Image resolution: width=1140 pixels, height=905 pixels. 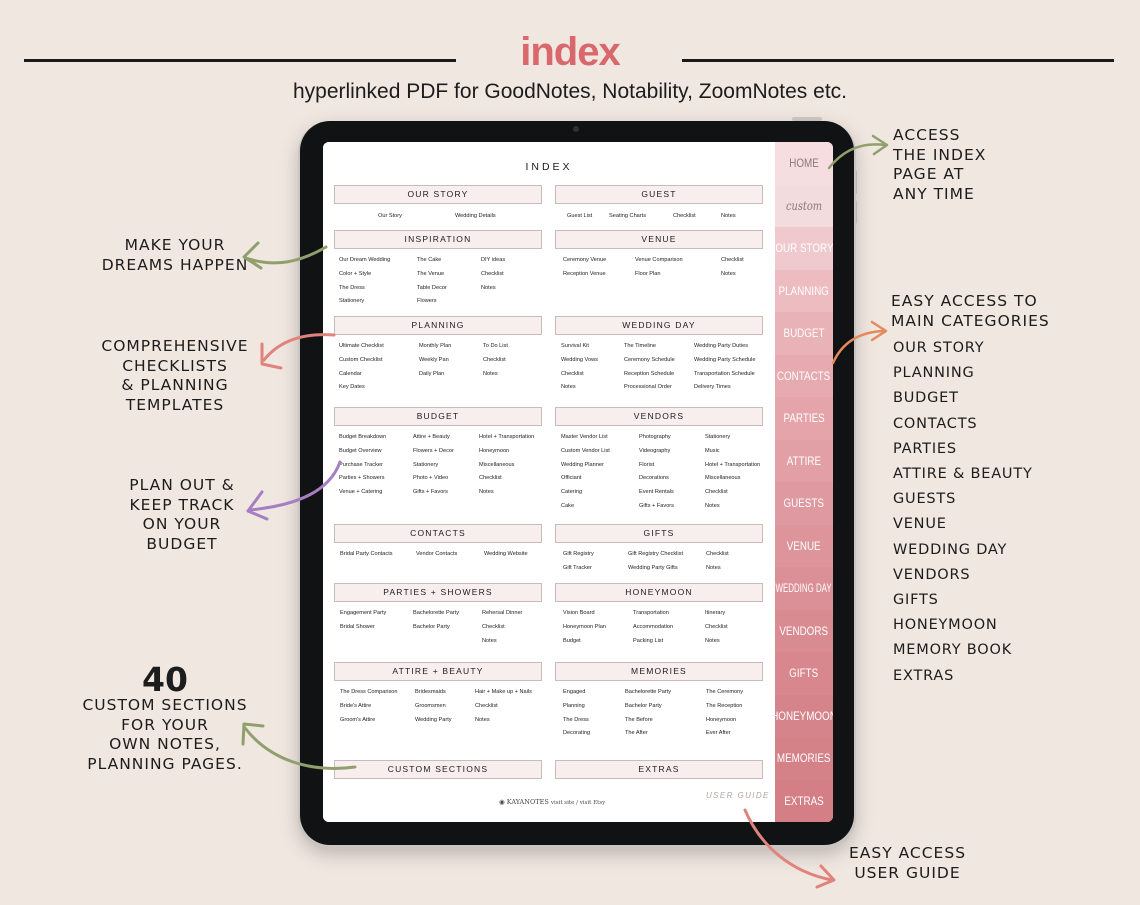 I want to click on index-link: Wedding Party Duties, so click(x=721, y=346).